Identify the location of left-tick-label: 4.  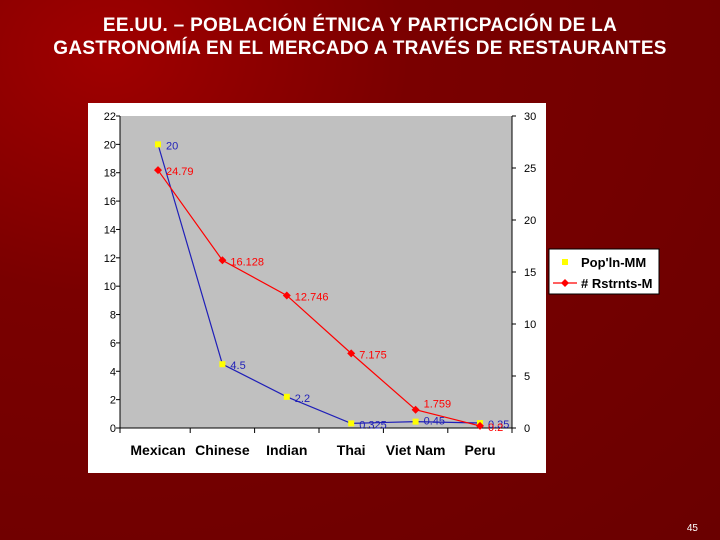
(113, 372).